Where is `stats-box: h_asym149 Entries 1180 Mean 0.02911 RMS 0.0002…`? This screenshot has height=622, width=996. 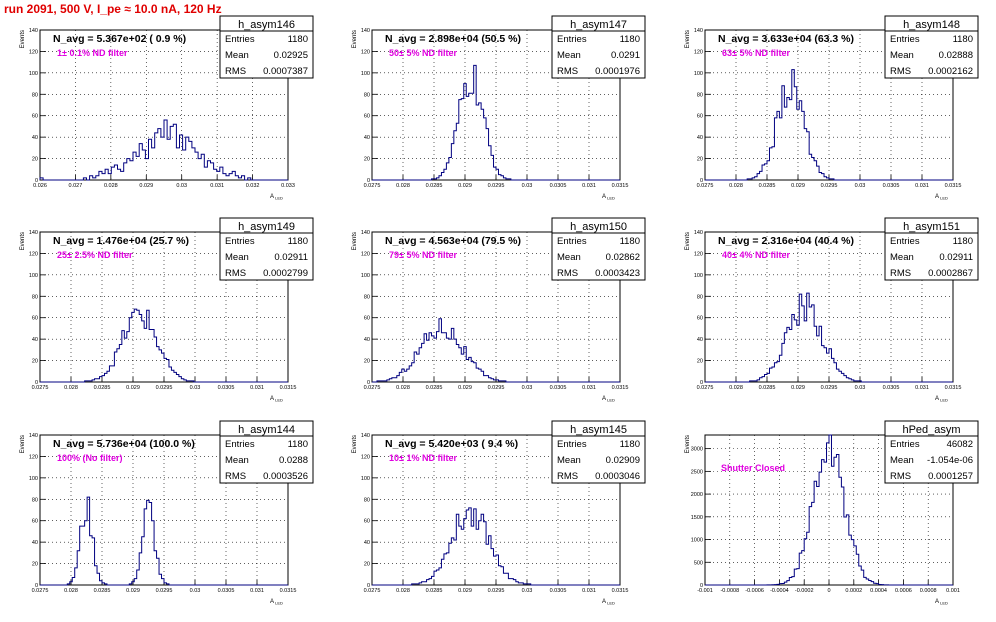 stats-box: h_asym149 Entries 1180 Mean 0.02911 RMS 0.0002… is located at coordinates (266, 249).